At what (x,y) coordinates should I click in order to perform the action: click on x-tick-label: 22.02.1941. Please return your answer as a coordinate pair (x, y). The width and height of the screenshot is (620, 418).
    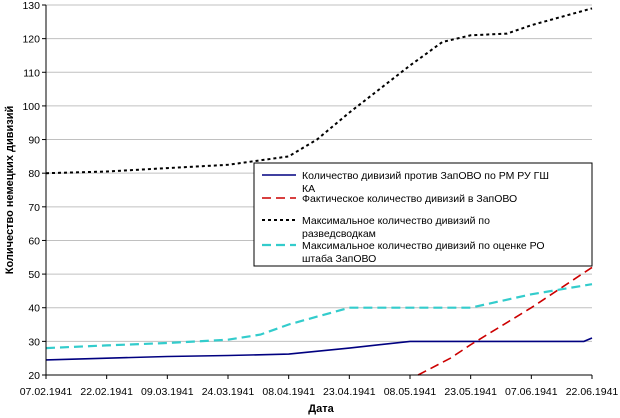
    Looking at the image, I should click on (106, 392).